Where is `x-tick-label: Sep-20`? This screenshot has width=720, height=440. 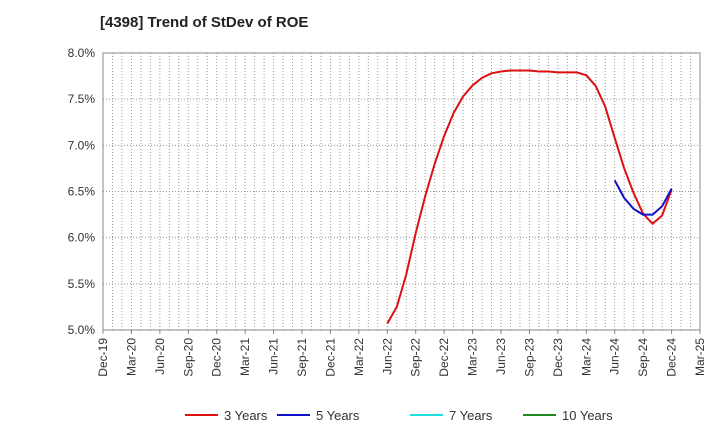 x-tick-label: Sep-20 is located at coordinates (188, 357).